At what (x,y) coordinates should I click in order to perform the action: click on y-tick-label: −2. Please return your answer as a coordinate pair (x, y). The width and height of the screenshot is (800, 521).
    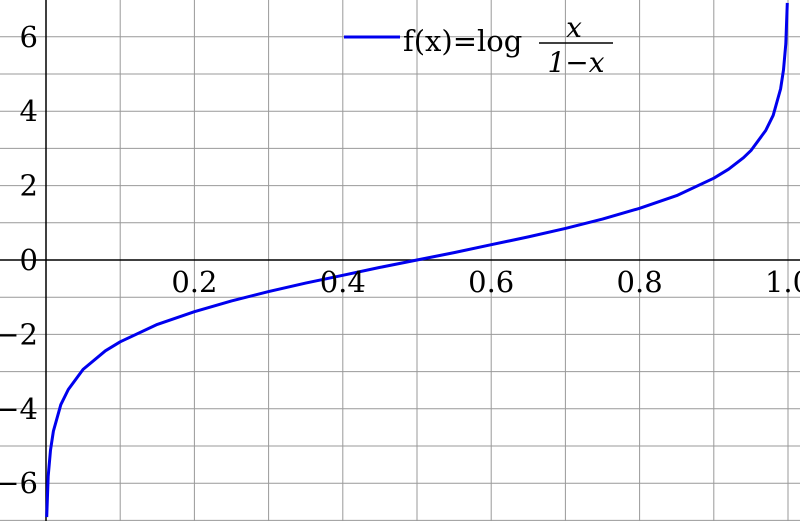
    Looking at the image, I should click on (19, 334).